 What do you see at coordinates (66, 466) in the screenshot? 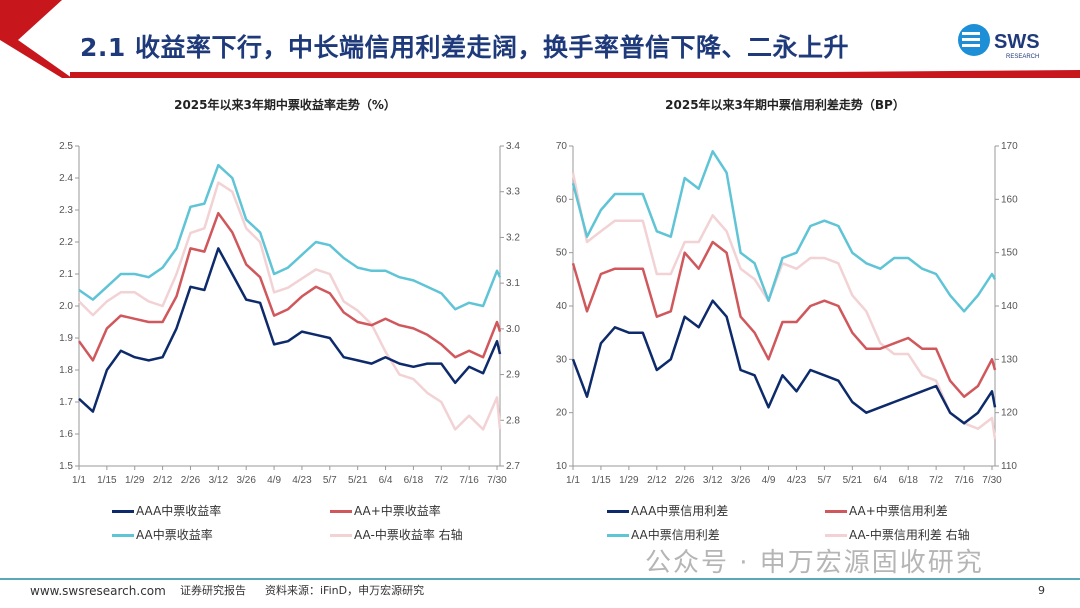
I see `y-tick-label: 1.5` at bounding box center [66, 466].